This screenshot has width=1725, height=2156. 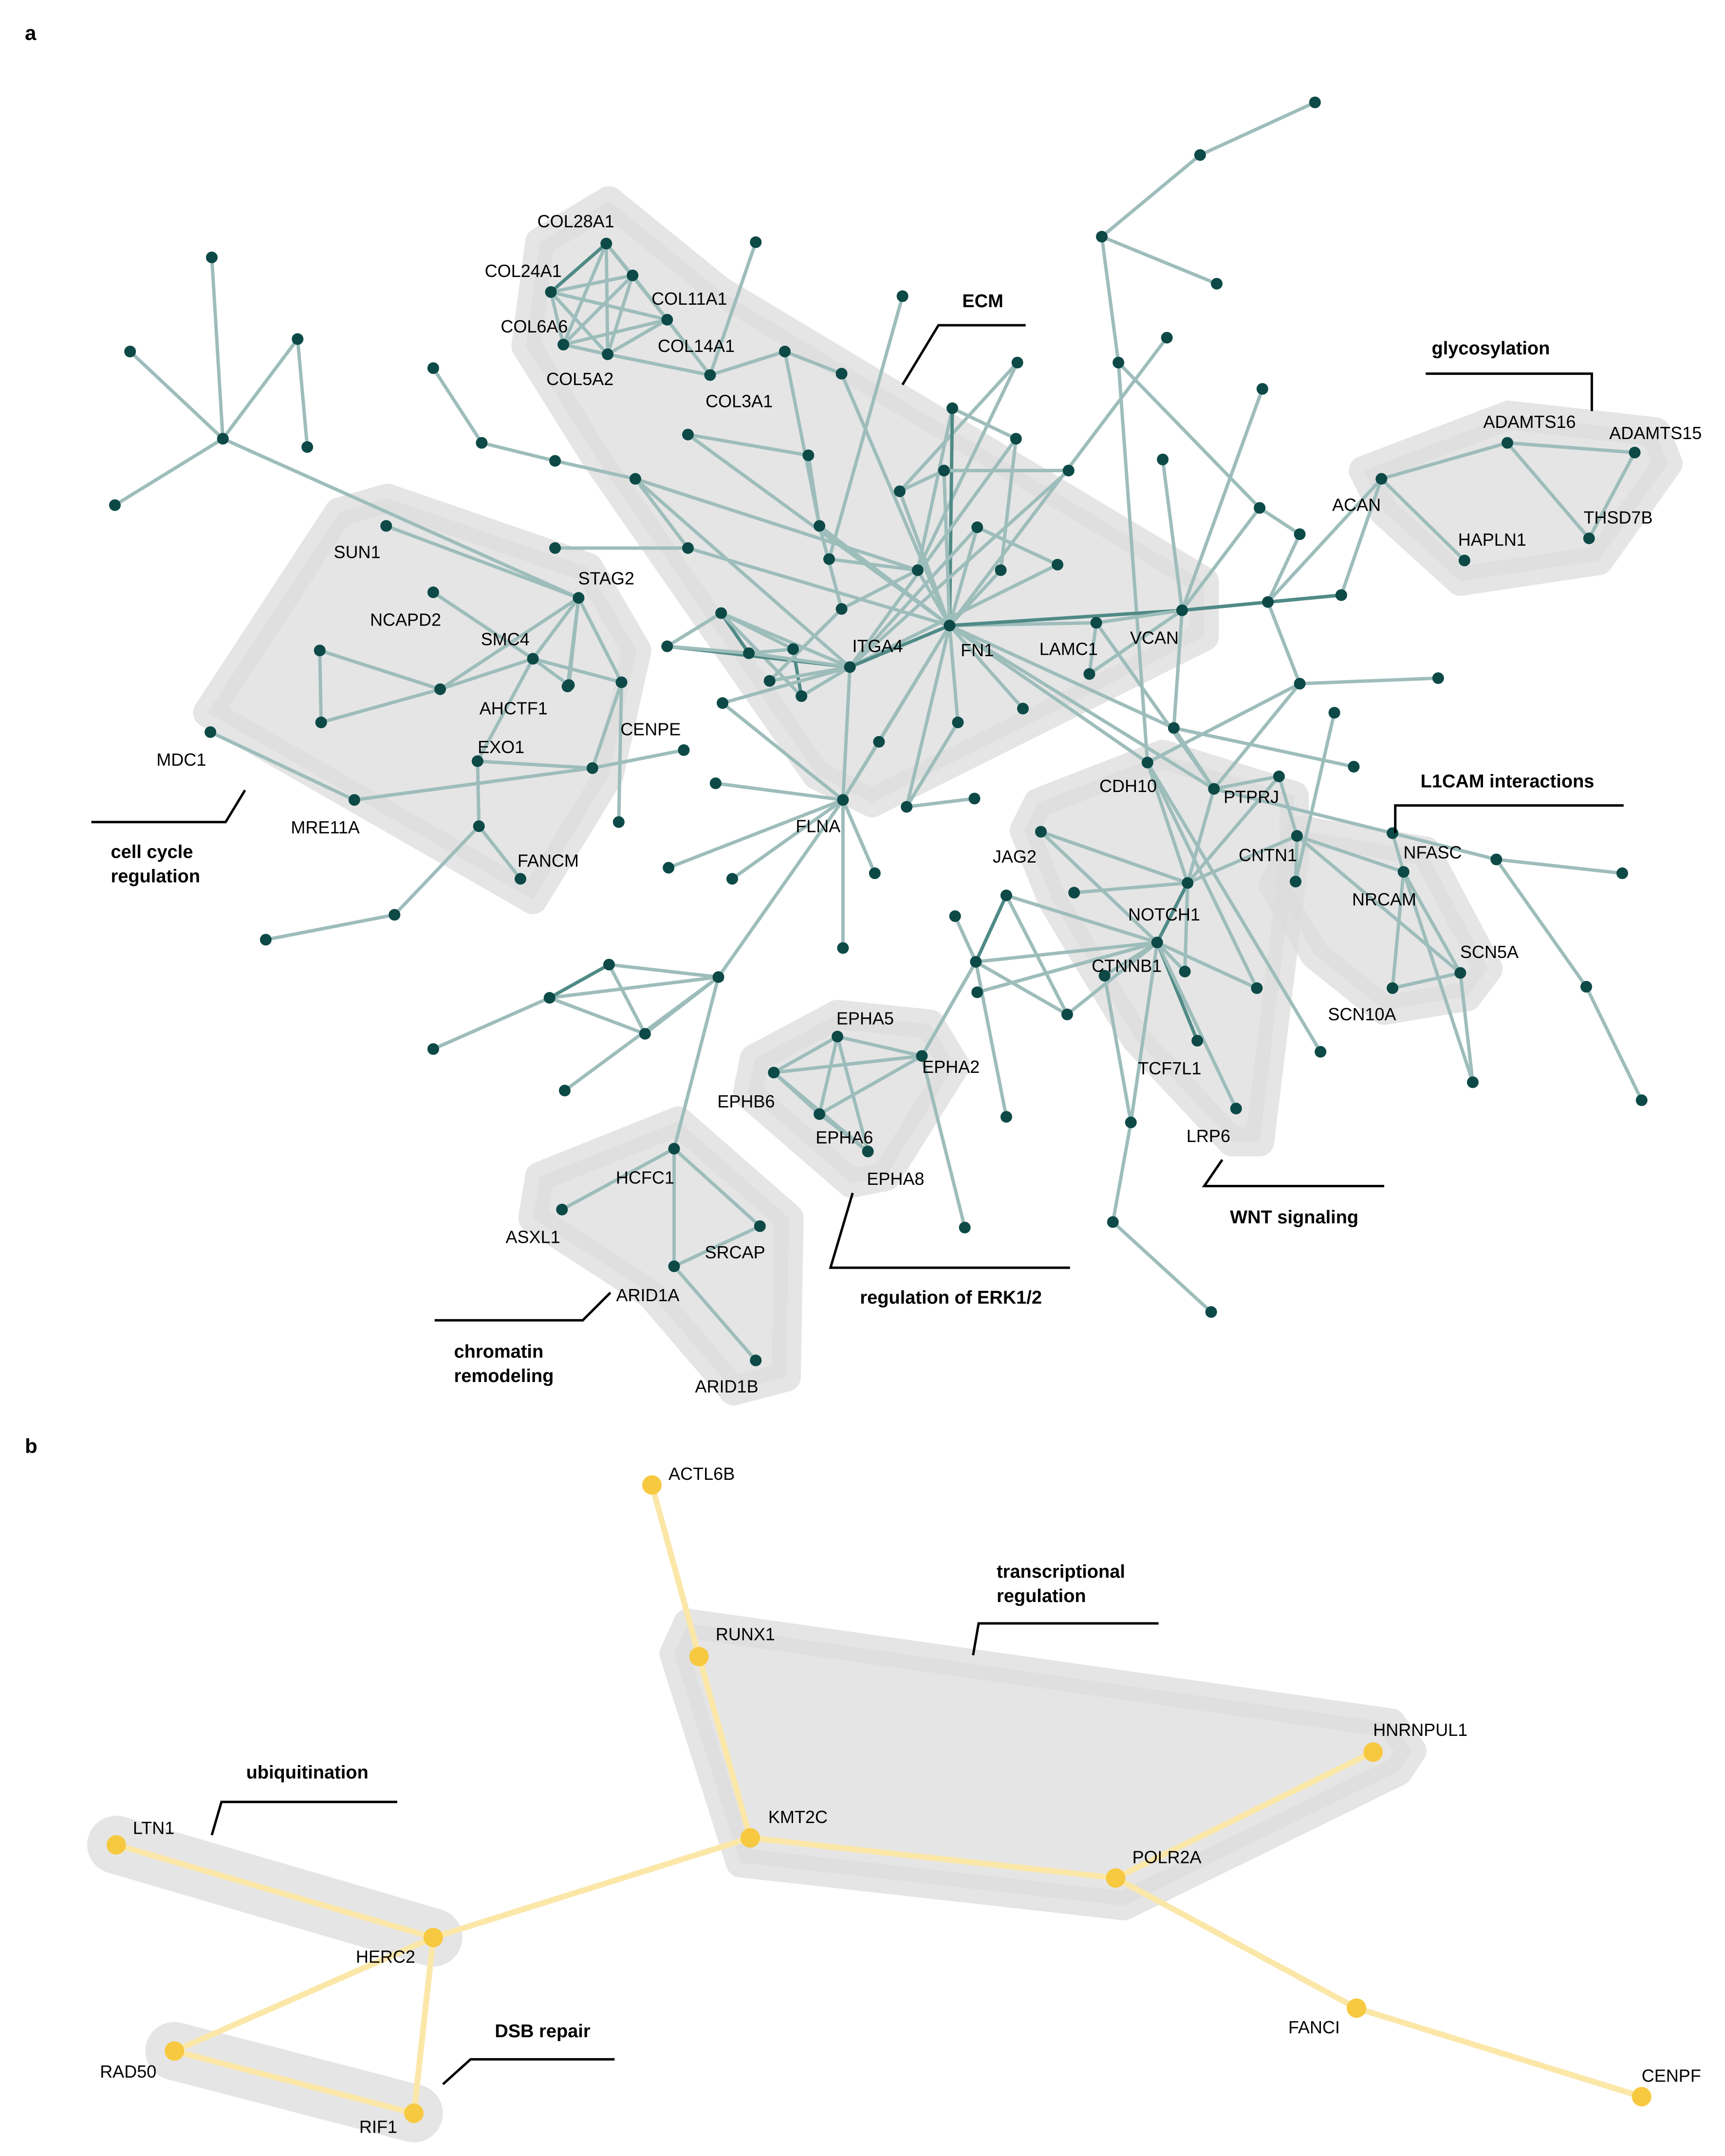 What do you see at coordinates (1243, 859) in the screenshot?
I see `edge-CNTN1-NOTCH1` at bounding box center [1243, 859].